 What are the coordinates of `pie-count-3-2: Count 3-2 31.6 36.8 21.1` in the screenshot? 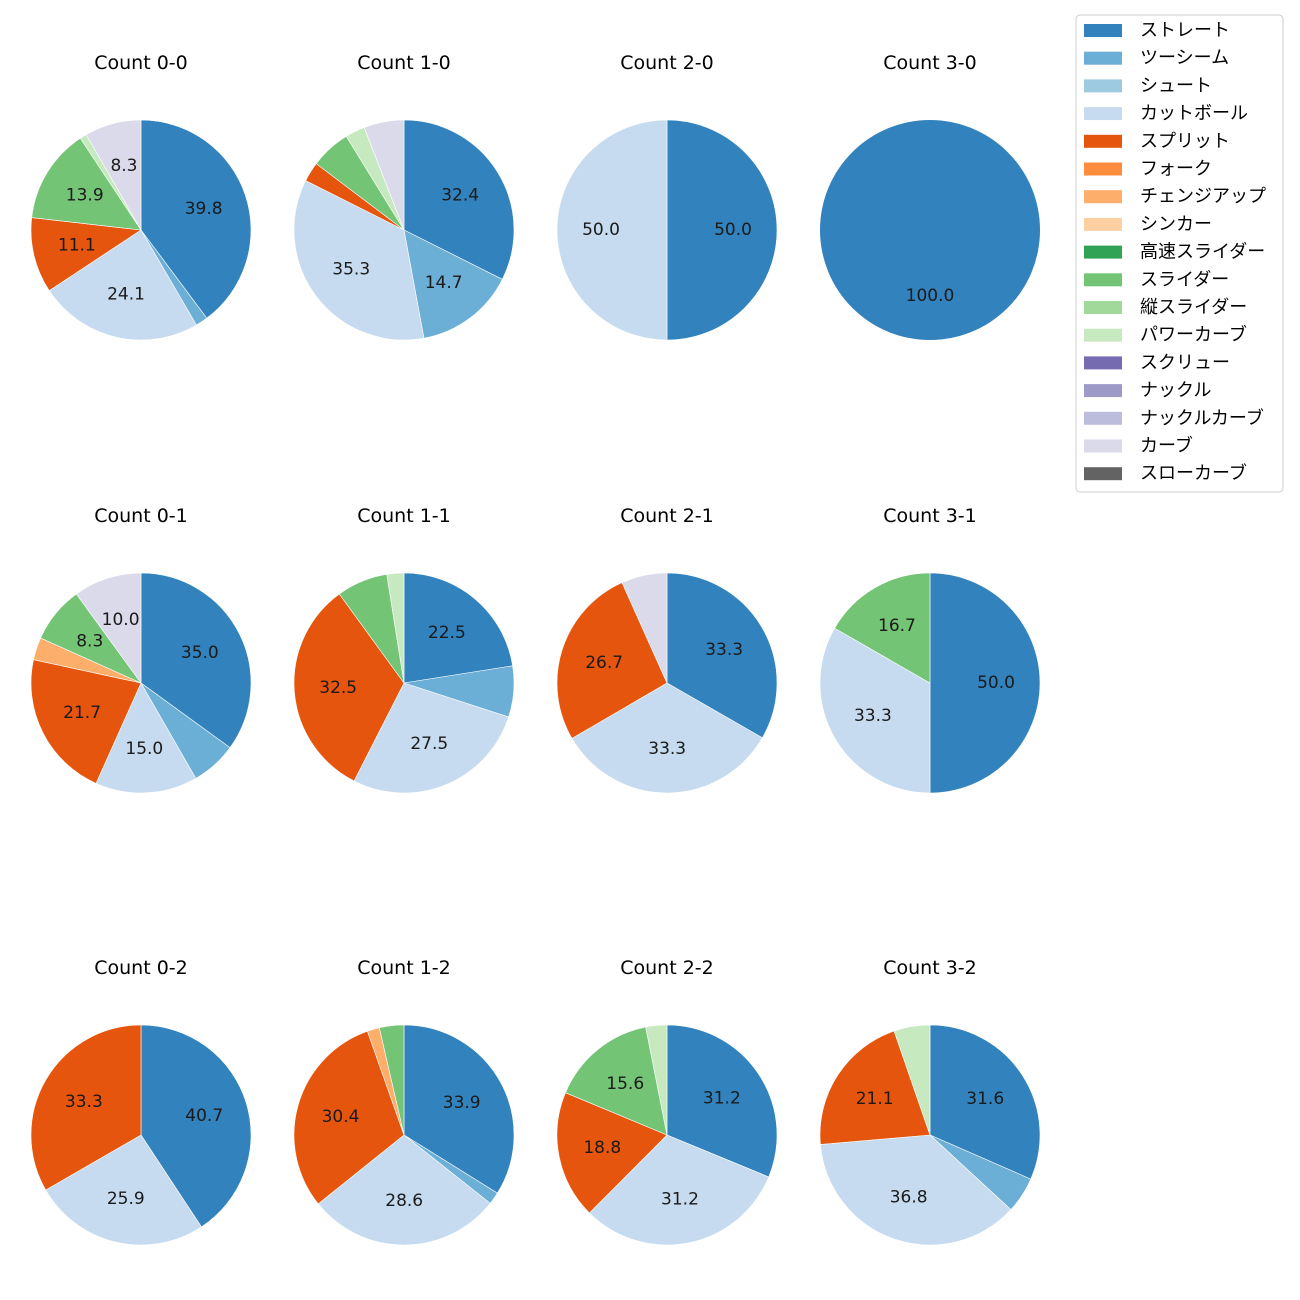 It's located at (930, 1101).